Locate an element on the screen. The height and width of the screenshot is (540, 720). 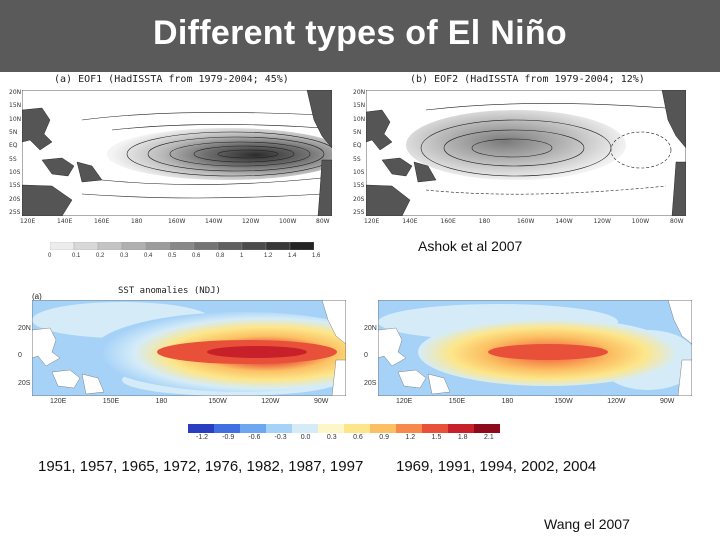
wang-panel-b: 20N 0 20S 120E 150E 180 150W 120W 90W is located at coordinates (528, 358).